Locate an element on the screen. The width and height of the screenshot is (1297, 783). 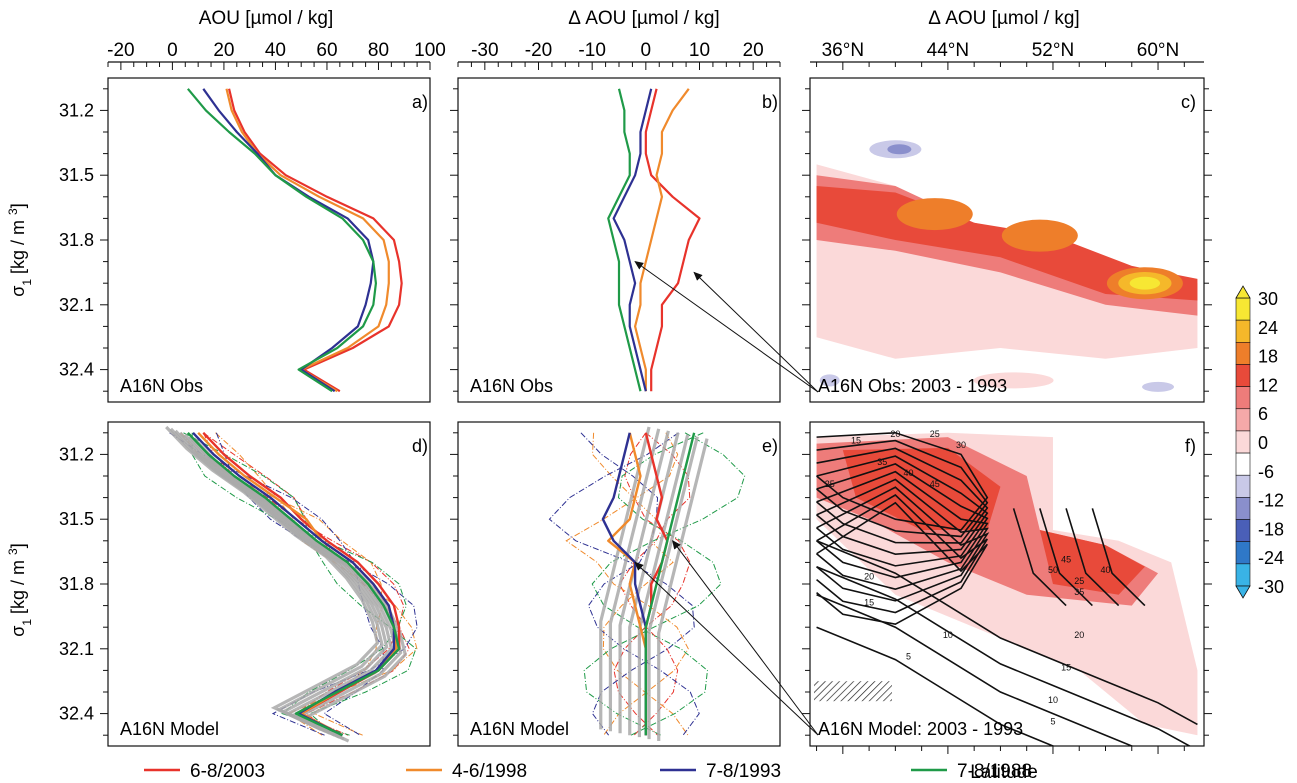
corner-label-d: d) is located at coordinates (420, 446).